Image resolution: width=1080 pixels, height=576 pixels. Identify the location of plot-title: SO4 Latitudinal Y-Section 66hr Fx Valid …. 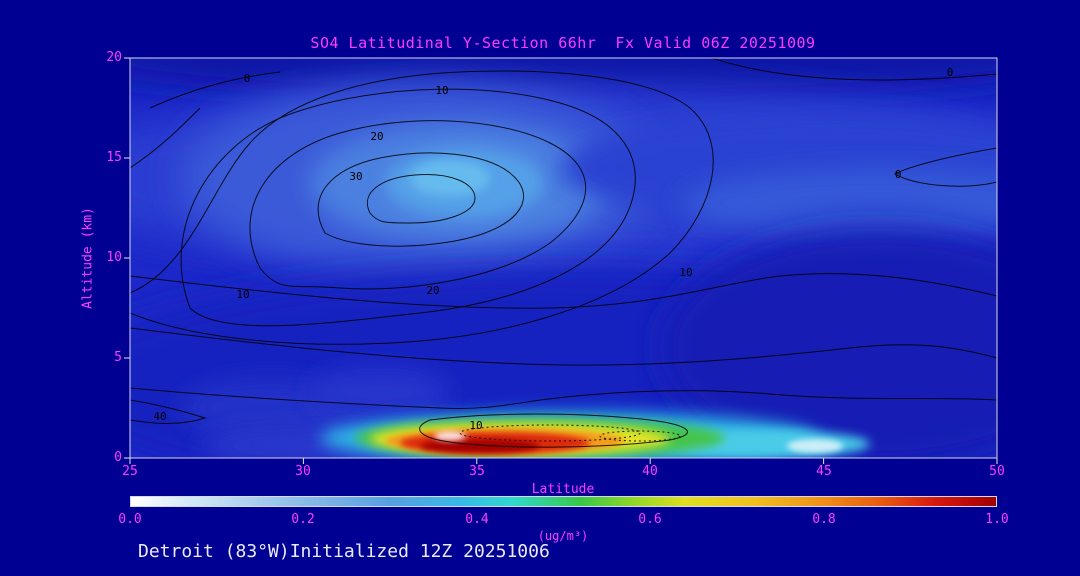
(563, 43).